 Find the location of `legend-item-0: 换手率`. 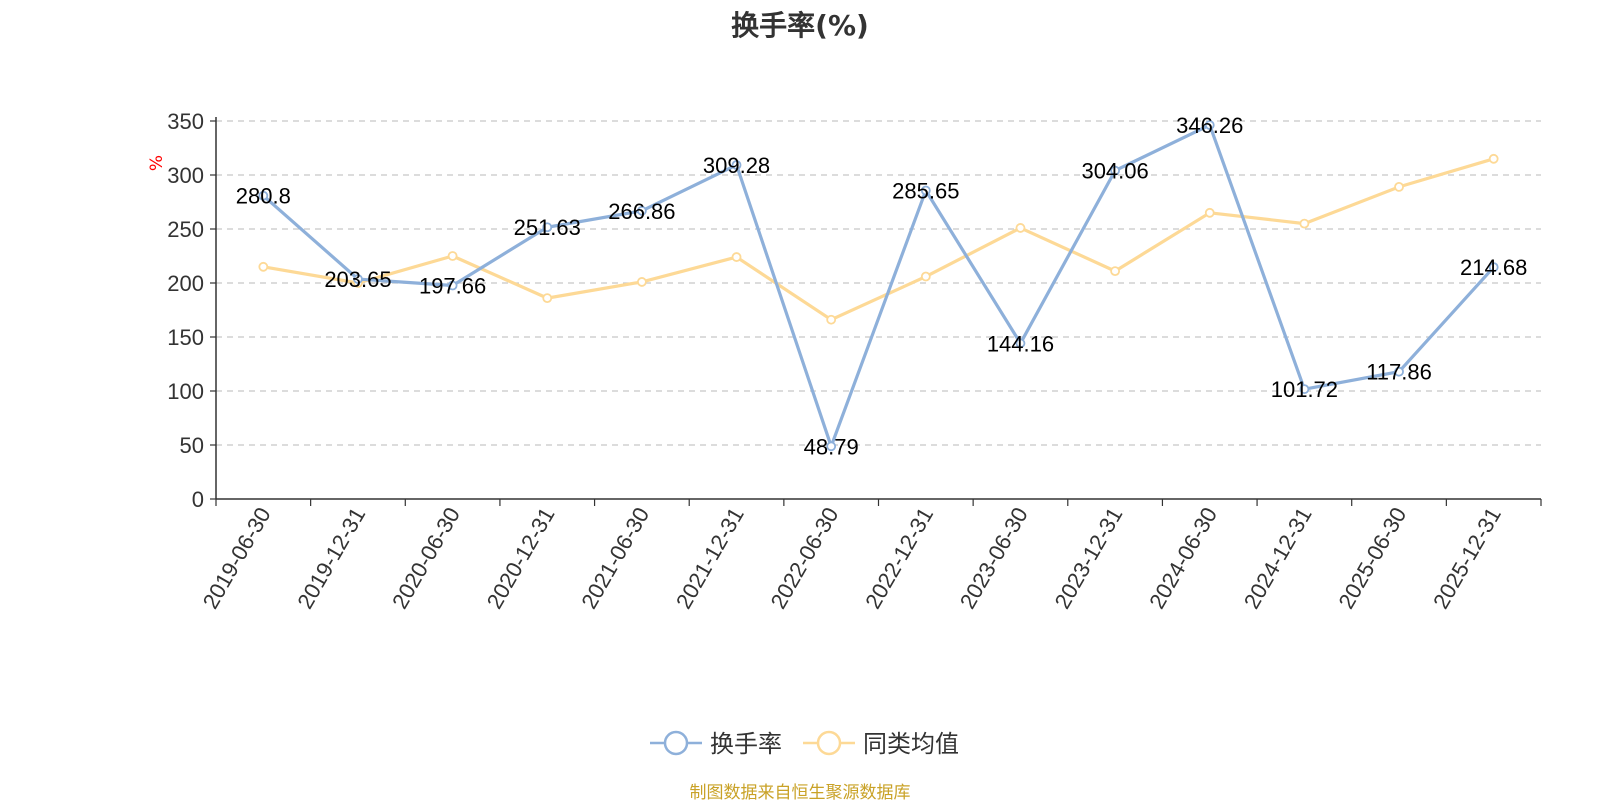

legend-item-0: 换手率 is located at coordinates (716, 744).